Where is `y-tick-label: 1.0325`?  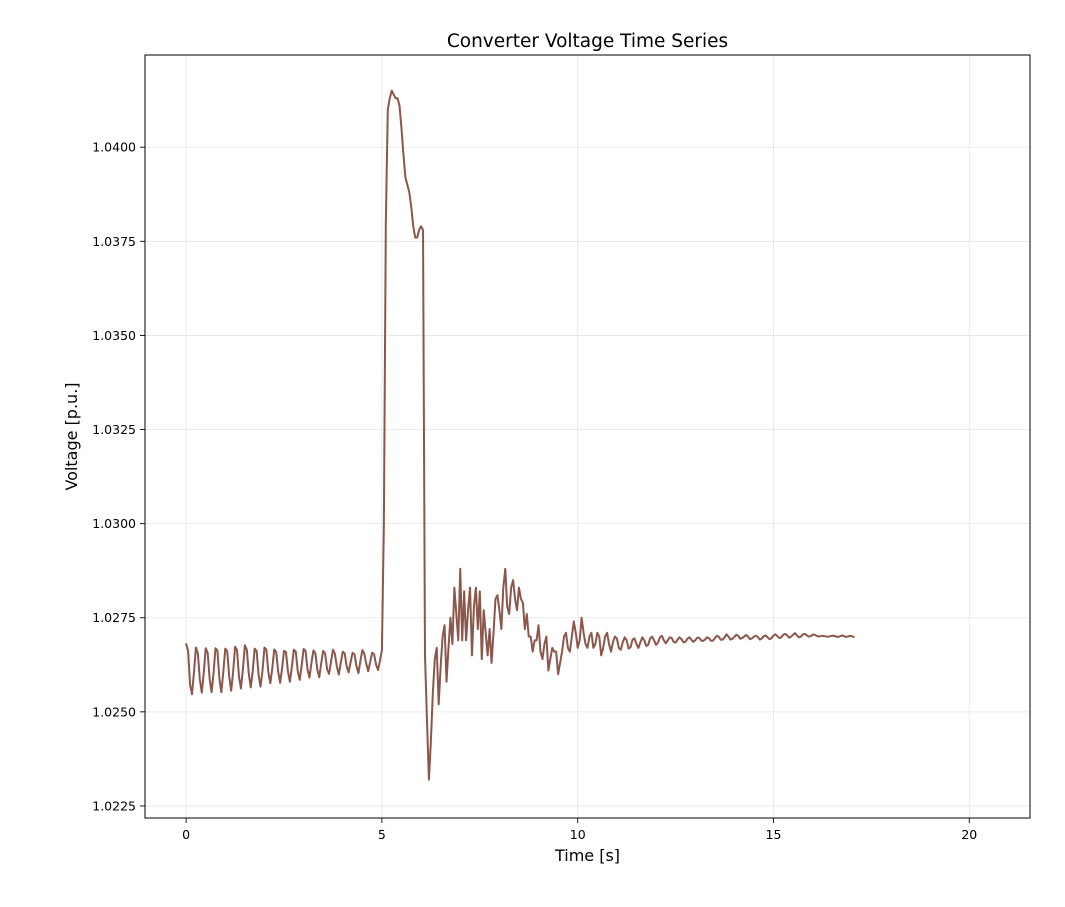
y-tick-label: 1.0325 is located at coordinates (114, 429).